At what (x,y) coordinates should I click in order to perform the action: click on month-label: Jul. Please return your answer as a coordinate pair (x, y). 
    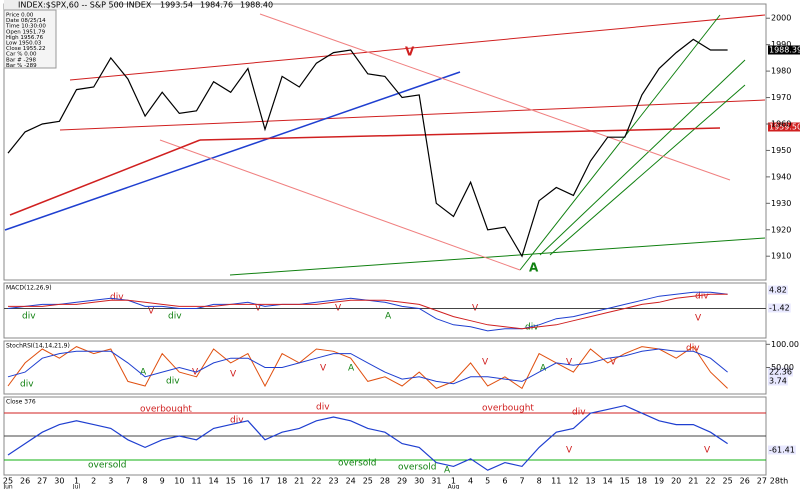
    Looking at the image, I should click on (76, 486).